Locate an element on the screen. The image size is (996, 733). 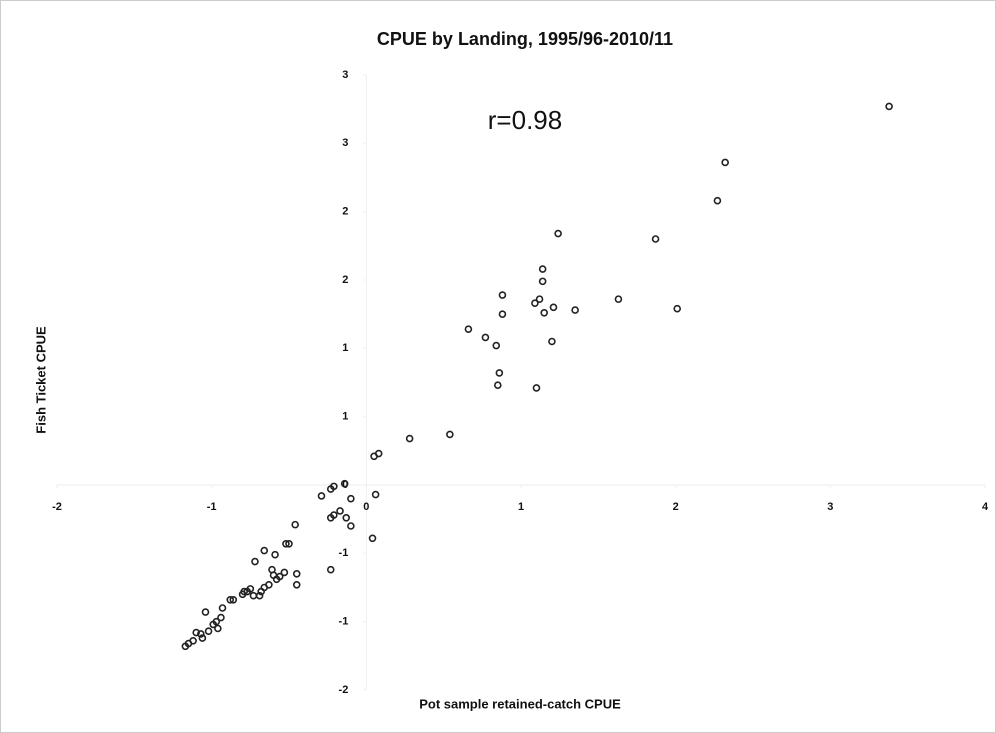
annotation: r=0.98 is located at coordinates (525, 120).